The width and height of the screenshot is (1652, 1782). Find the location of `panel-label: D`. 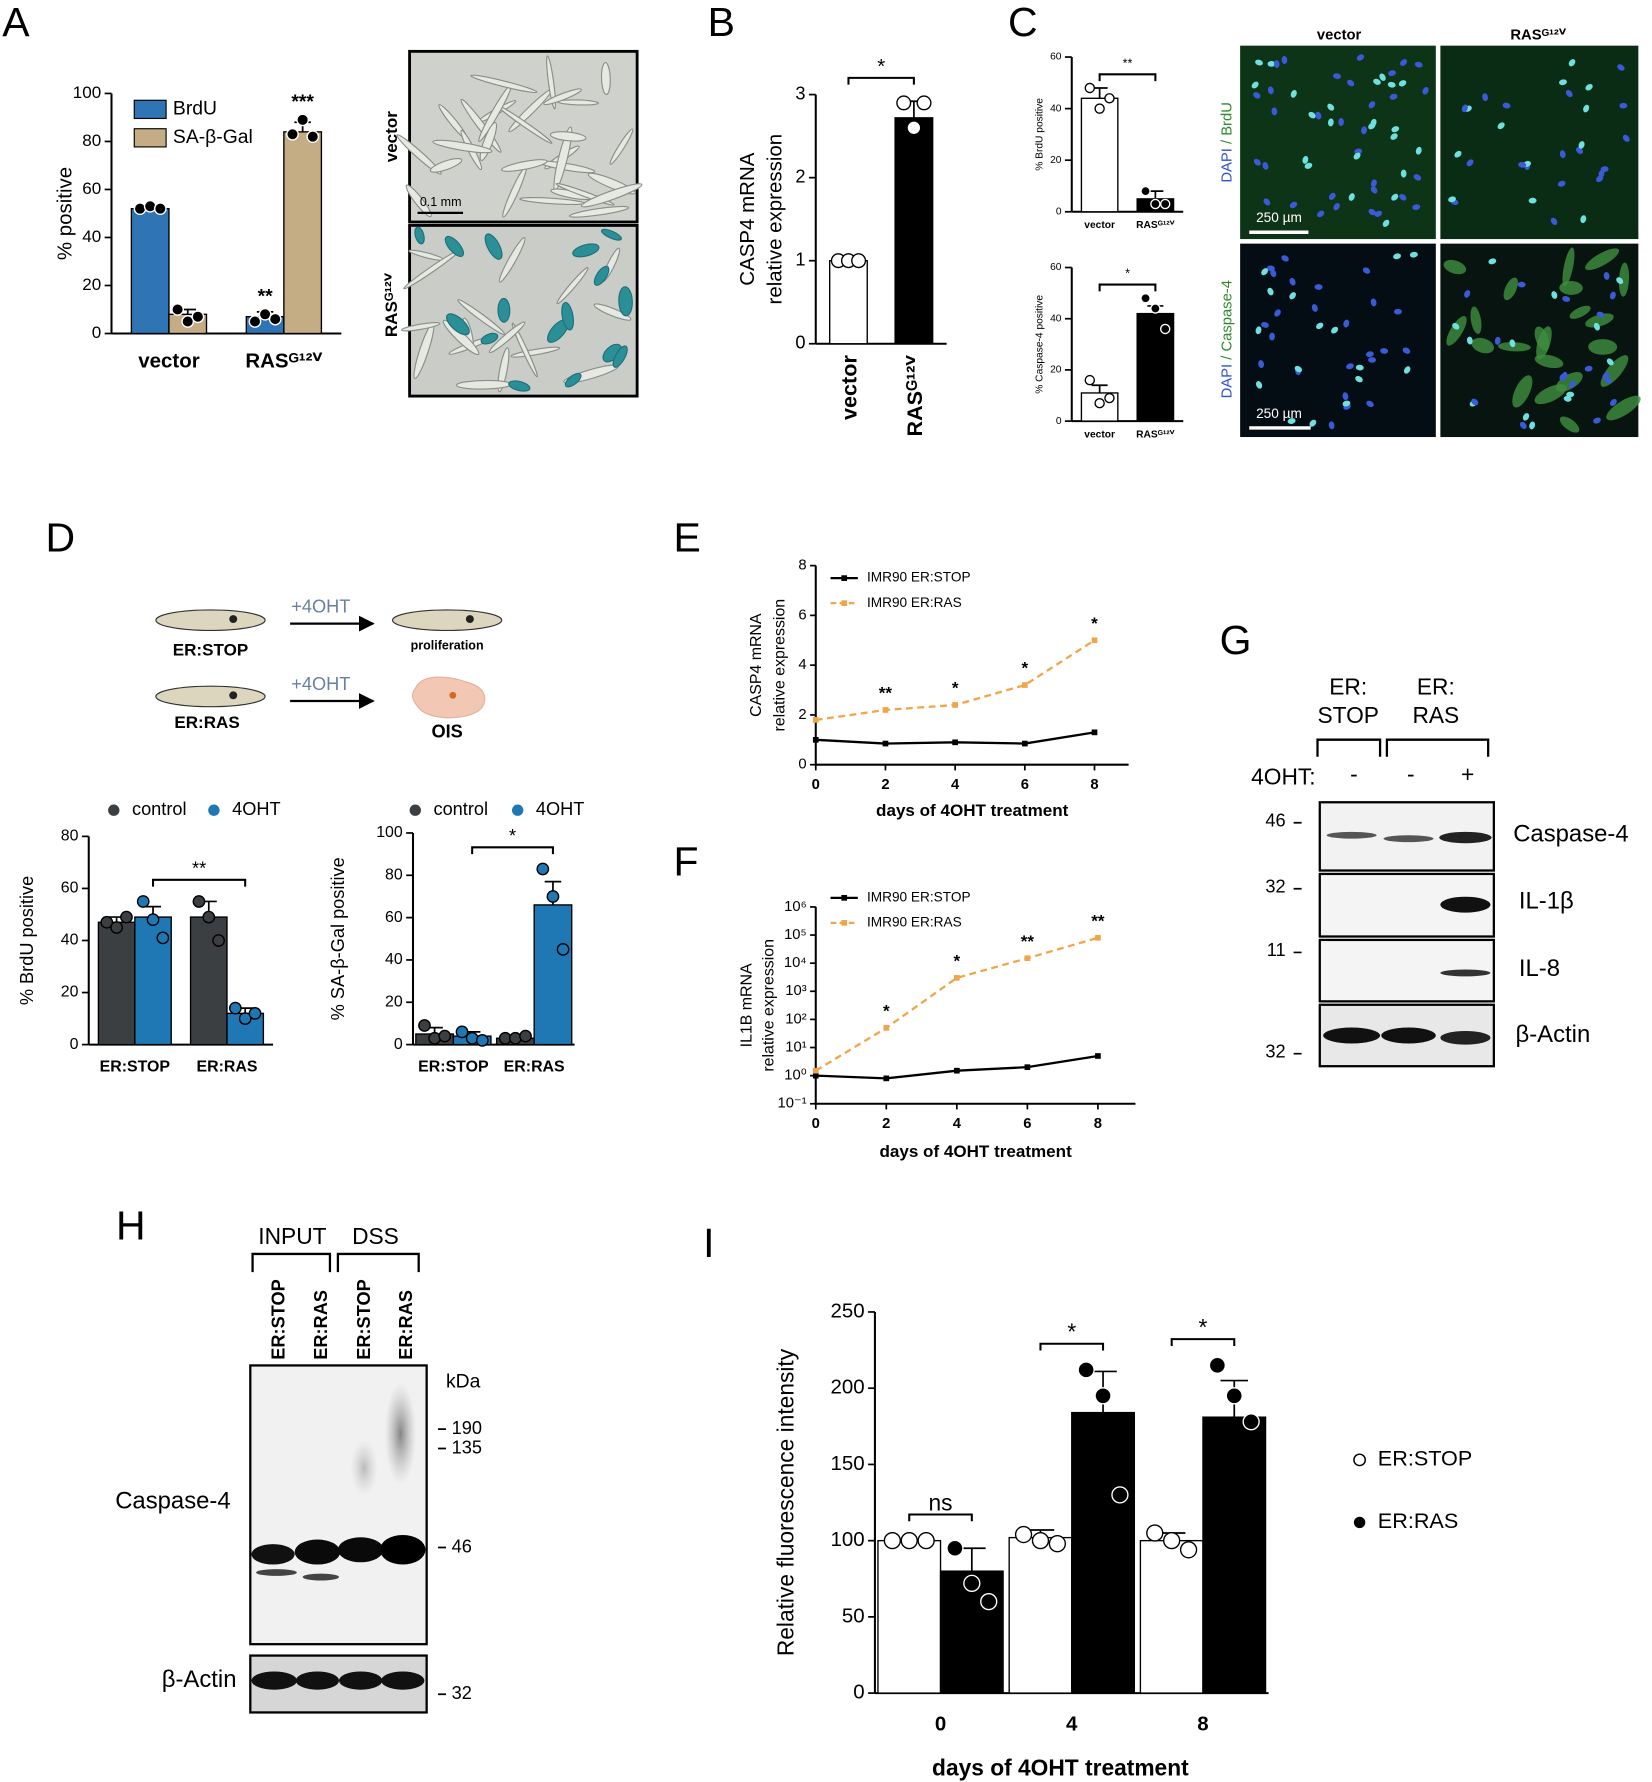

panel-label: D is located at coordinates (61, 537).